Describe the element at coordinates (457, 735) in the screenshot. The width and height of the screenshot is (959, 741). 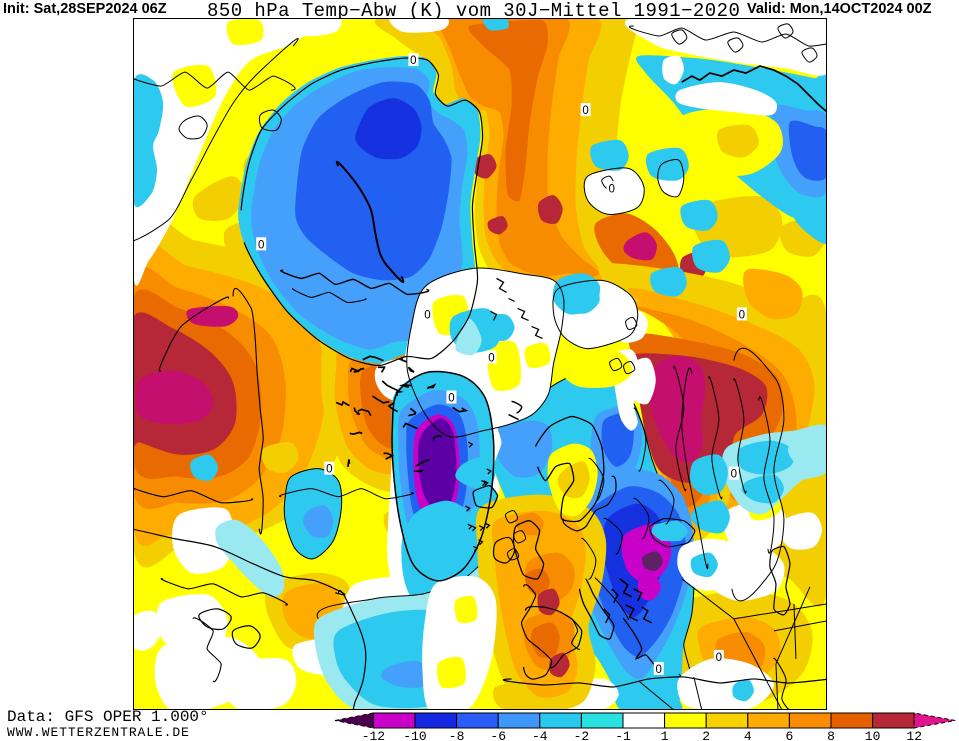
I see `svg-text: -8` at that location.